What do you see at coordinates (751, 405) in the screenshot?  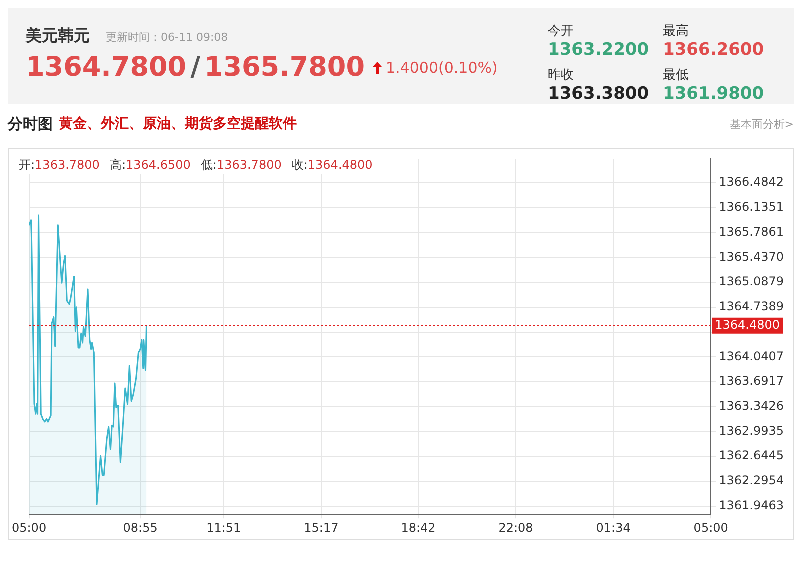 I see `y-tick-label: 1363.3426` at bounding box center [751, 405].